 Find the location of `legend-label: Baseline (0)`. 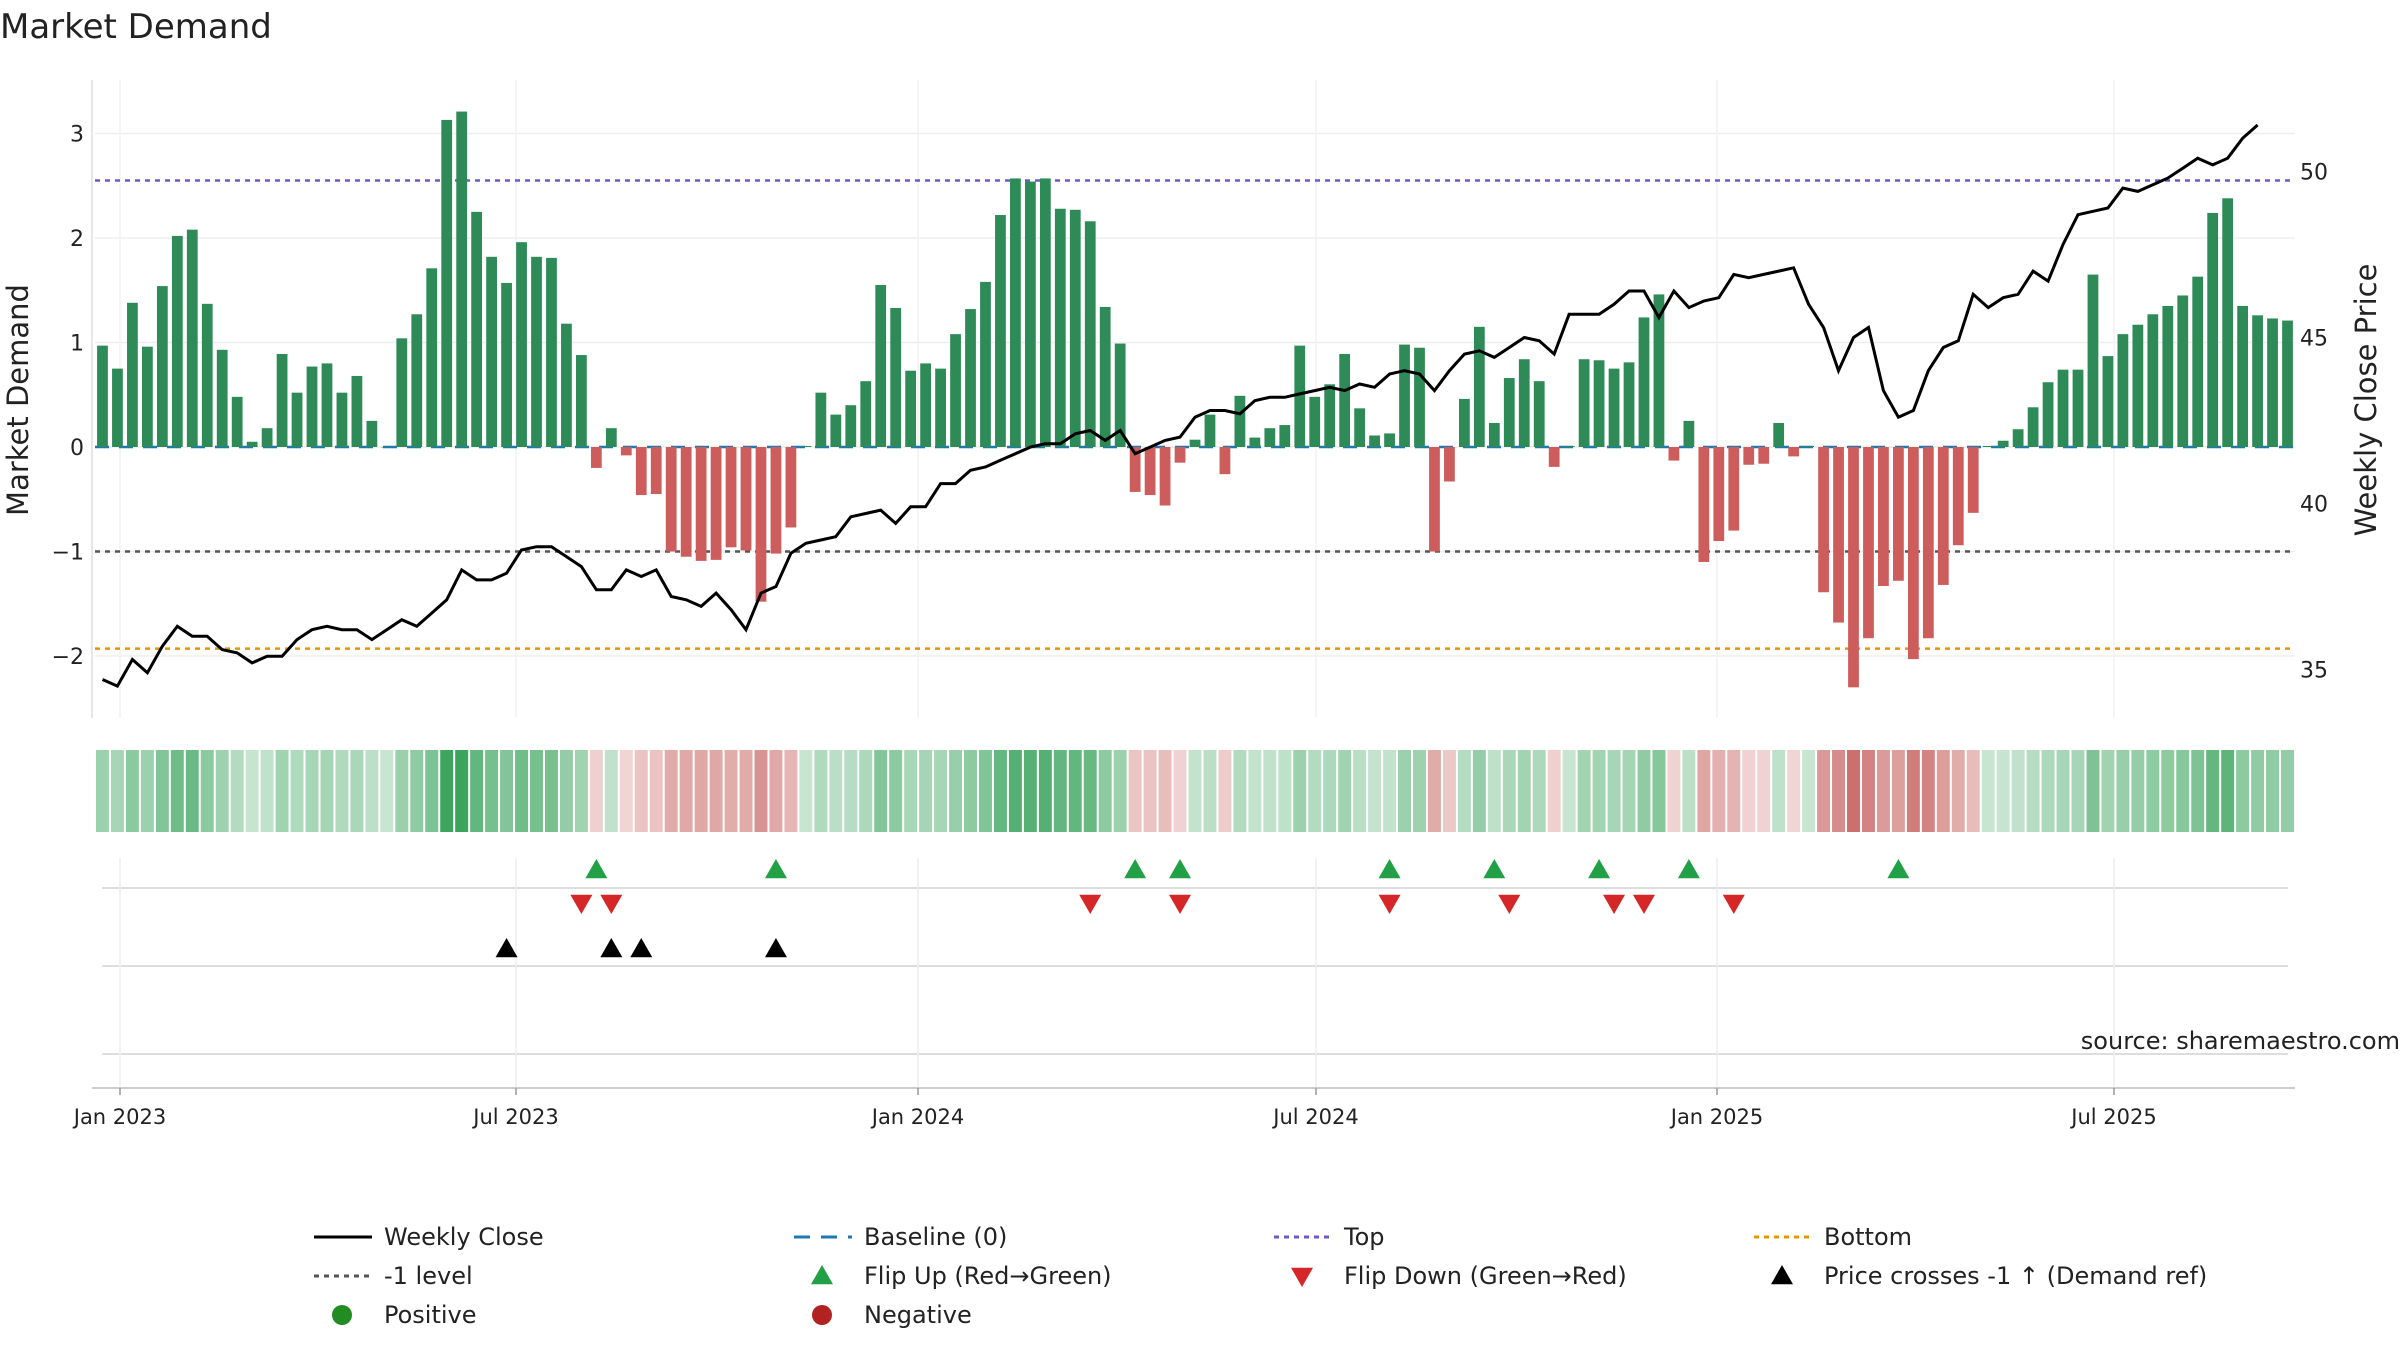

legend-label: Baseline (0) is located at coordinates (935, 1237).